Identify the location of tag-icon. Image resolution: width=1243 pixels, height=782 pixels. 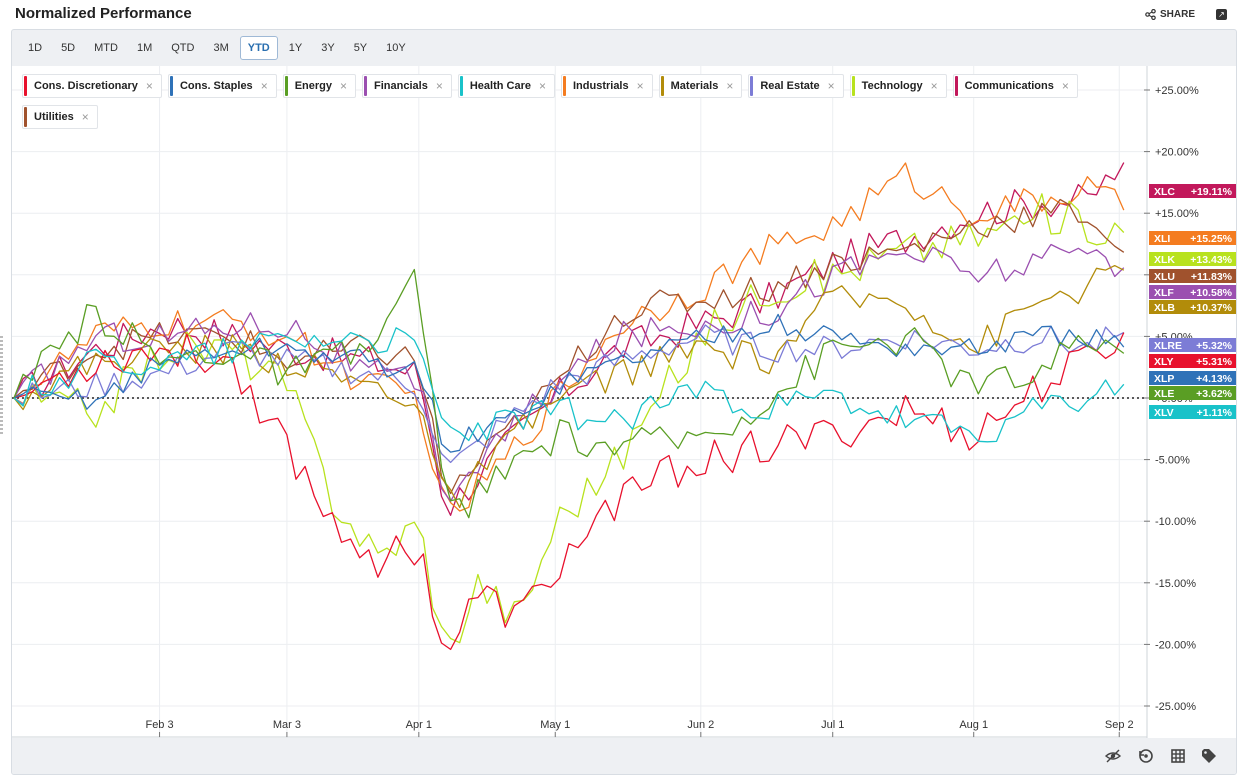
(1209, 756).